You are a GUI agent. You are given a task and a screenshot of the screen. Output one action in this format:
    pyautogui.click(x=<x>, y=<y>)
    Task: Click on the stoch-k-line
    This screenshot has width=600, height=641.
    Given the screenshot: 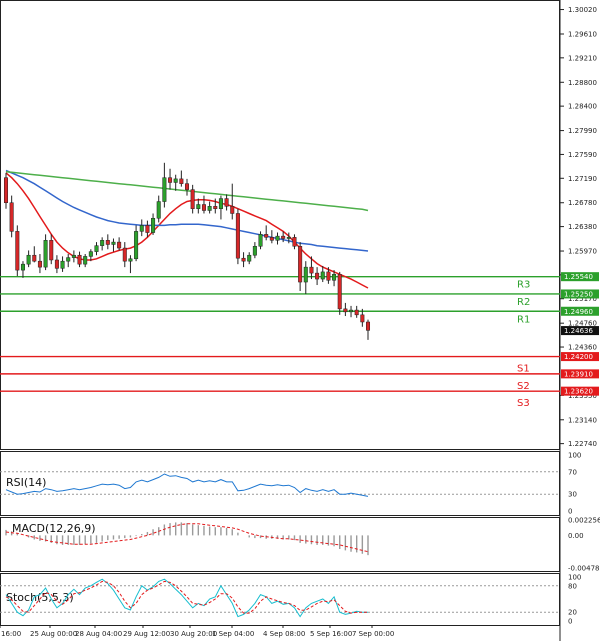 What is the action you would take?
    pyautogui.click(x=186, y=598)
    